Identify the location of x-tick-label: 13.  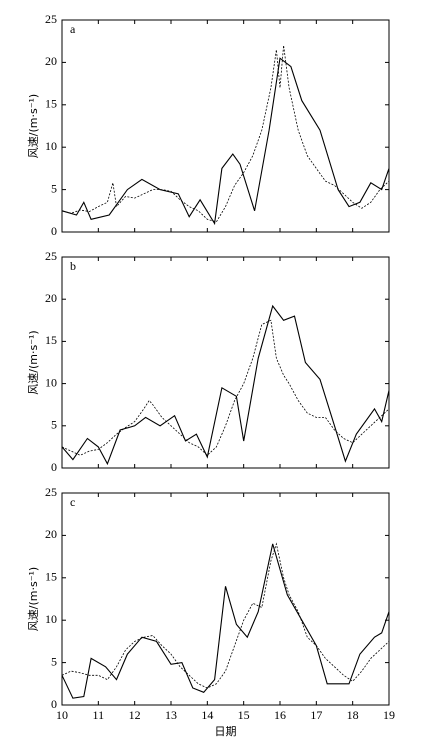
(171, 715).